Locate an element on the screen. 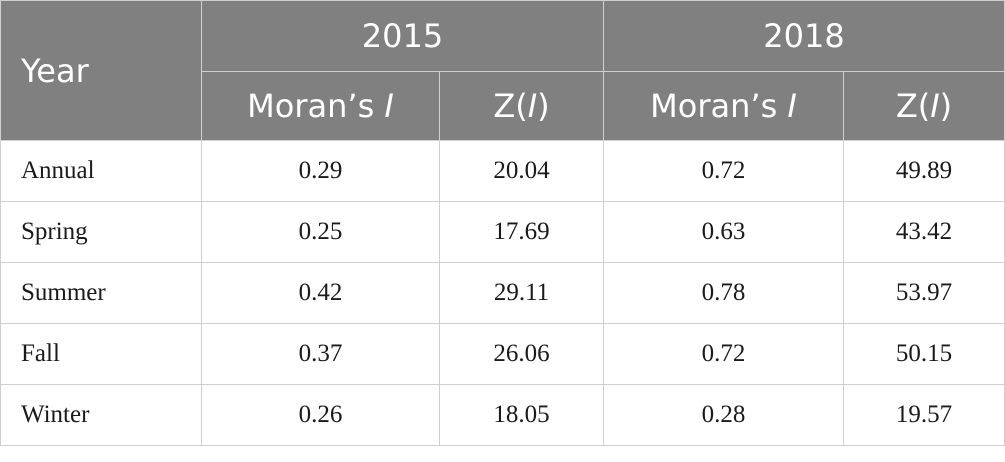  table-row: Winter 0.26 18.05 0.28 19.57 is located at coordinates (502, 415).